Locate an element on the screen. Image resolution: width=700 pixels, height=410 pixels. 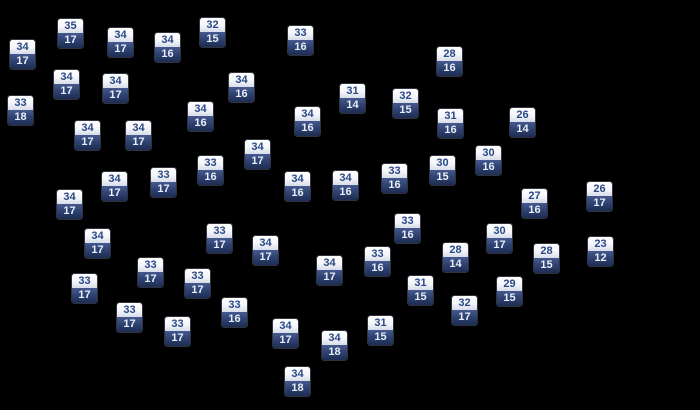
temp-marker: 30 17 is located at coordinates (499, 238).